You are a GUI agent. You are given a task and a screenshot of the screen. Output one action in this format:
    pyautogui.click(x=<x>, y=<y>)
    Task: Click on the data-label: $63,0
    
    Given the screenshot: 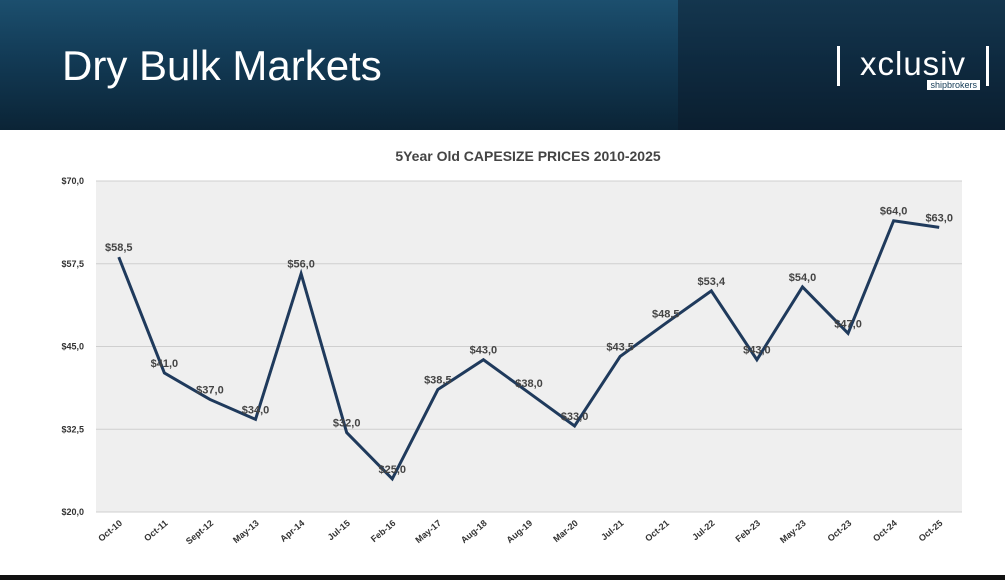 What is the action you would take?
    pyautogui.click(x=939, y=218)
    